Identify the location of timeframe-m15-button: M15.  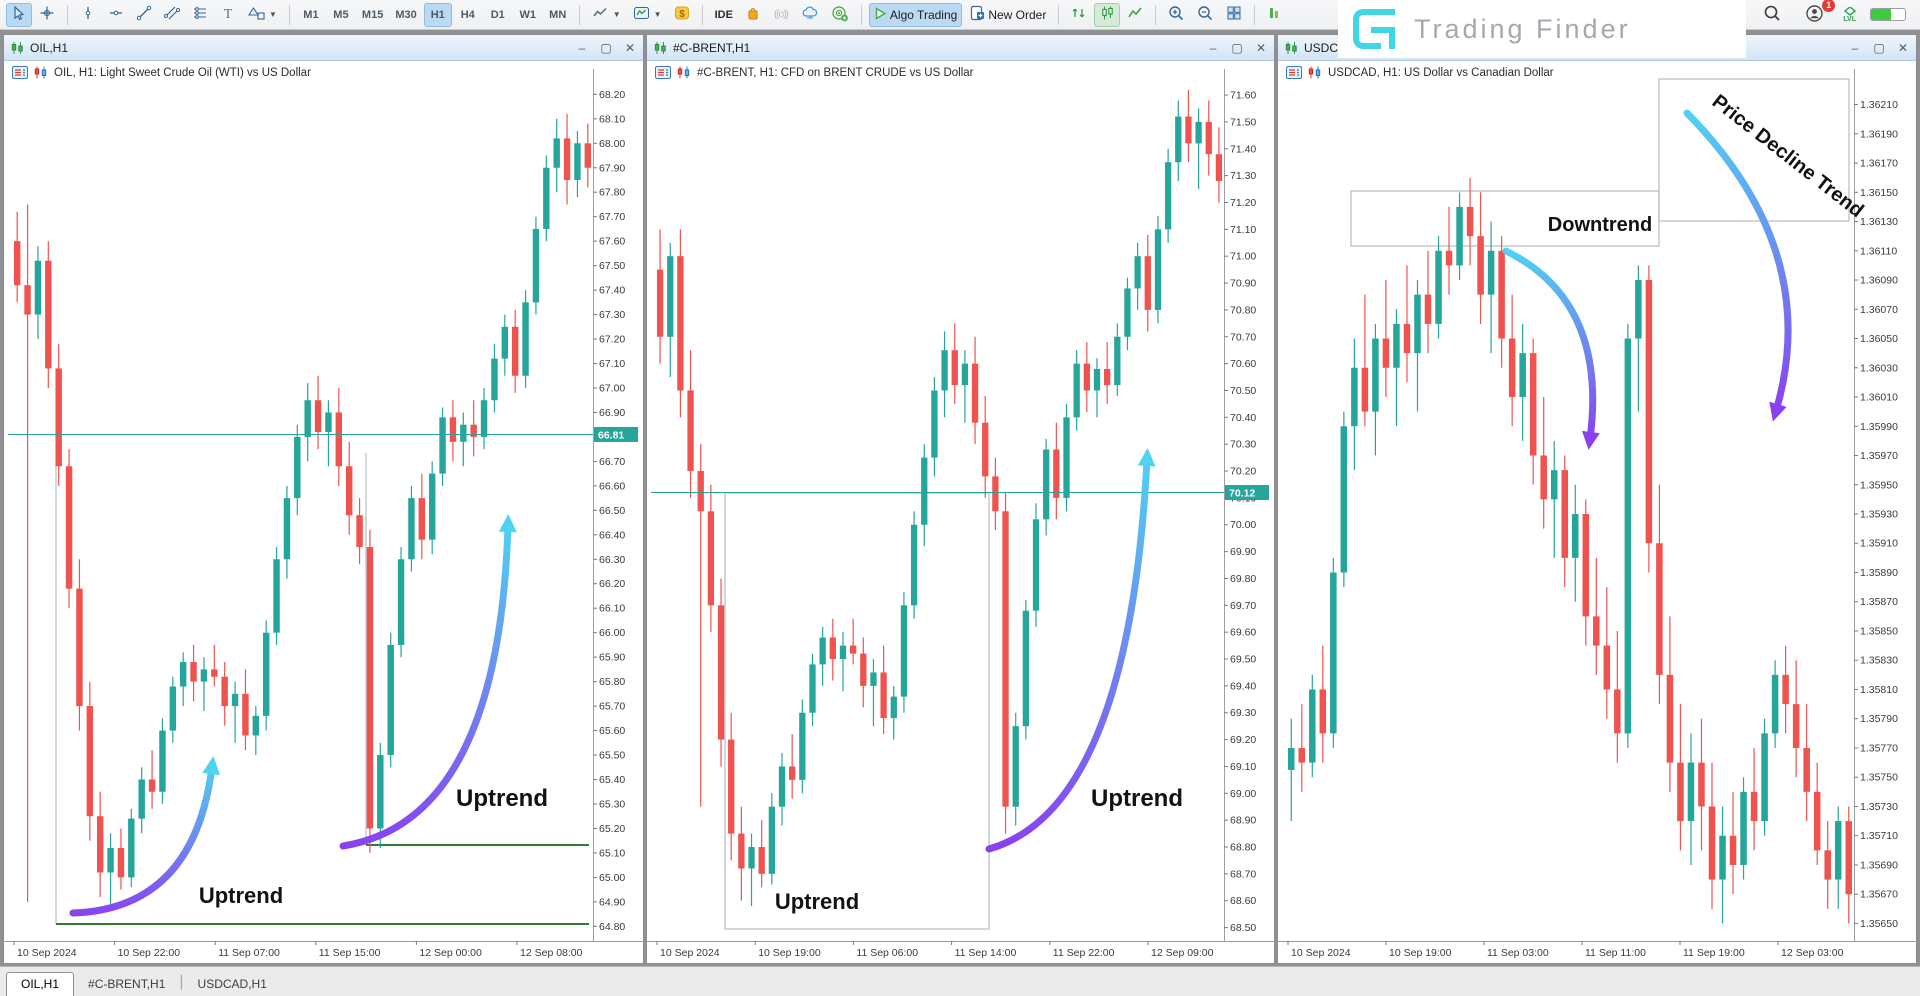
(372, 14).